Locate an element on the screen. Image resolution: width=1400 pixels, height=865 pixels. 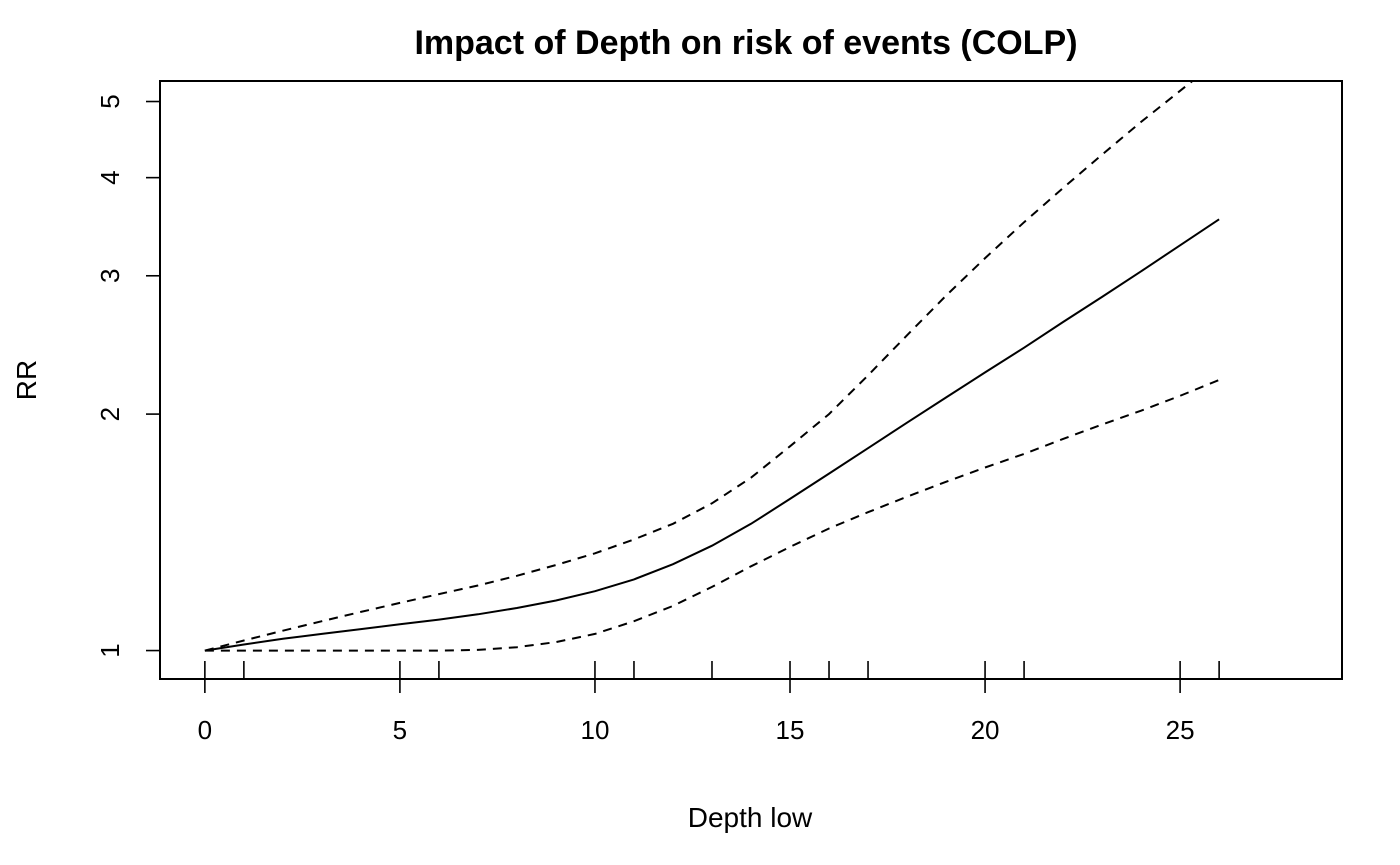
x-tick-label: 20 is located at coordinates (985, 730).